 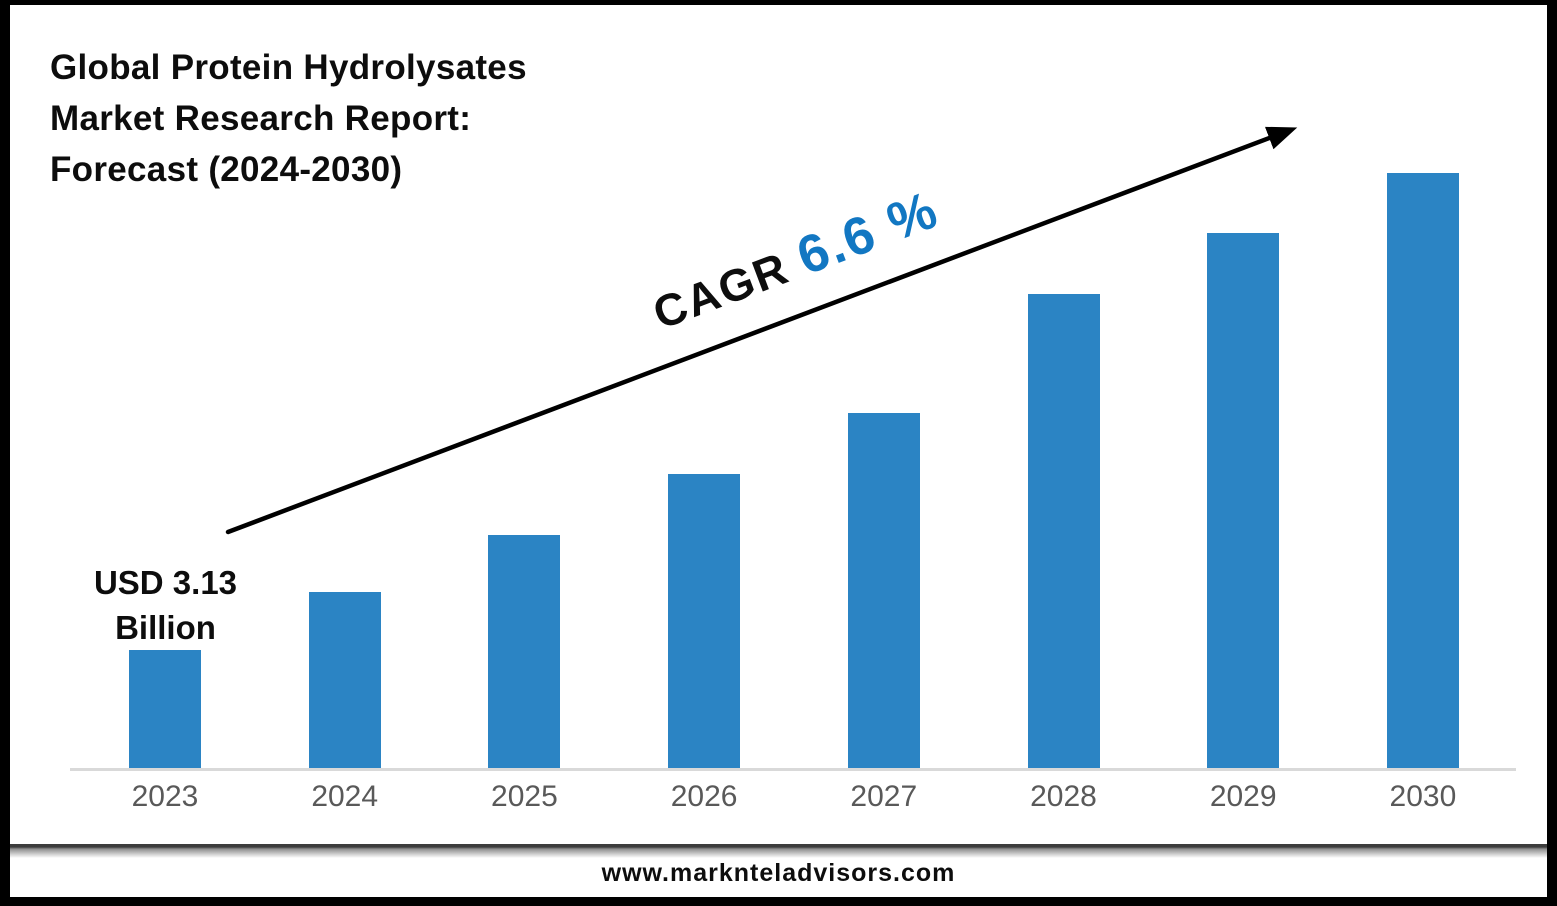 What do you see at coordinates (261, 118) in the screenshot?
I see `chart-title-line-2: Market Research Report:` at bounding box center [261, 118].